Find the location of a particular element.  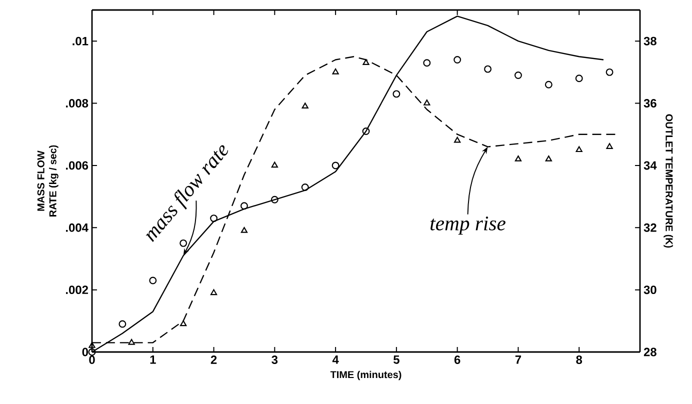

y2-tick-label: 30 is located at coordinates (650, 290).